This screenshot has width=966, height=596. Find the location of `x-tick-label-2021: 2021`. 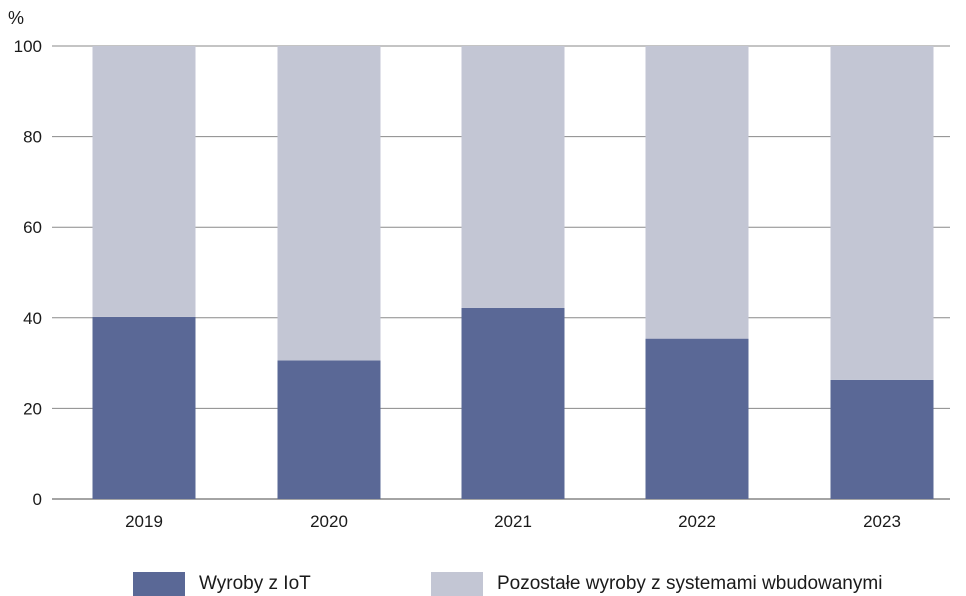

x-tick-label-2021: 2021 is located at coordinates (513, 521).